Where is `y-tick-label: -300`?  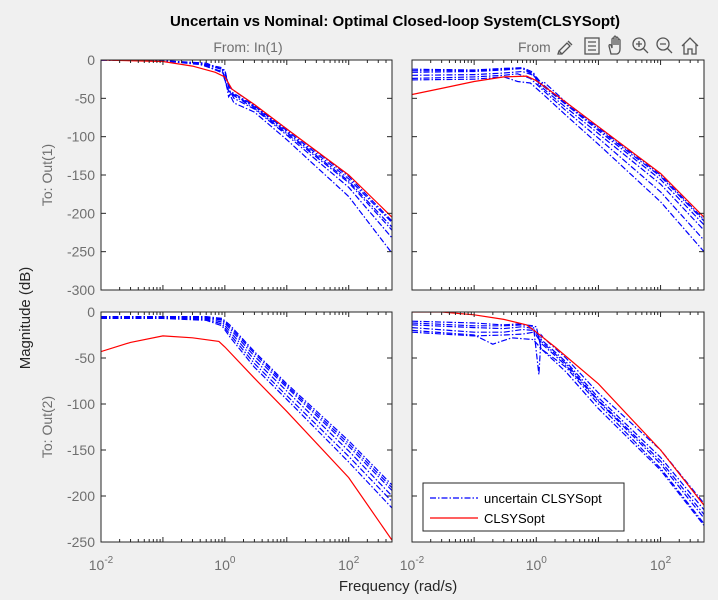 y-tick-label: -300 is located at coordinates (81, 290).